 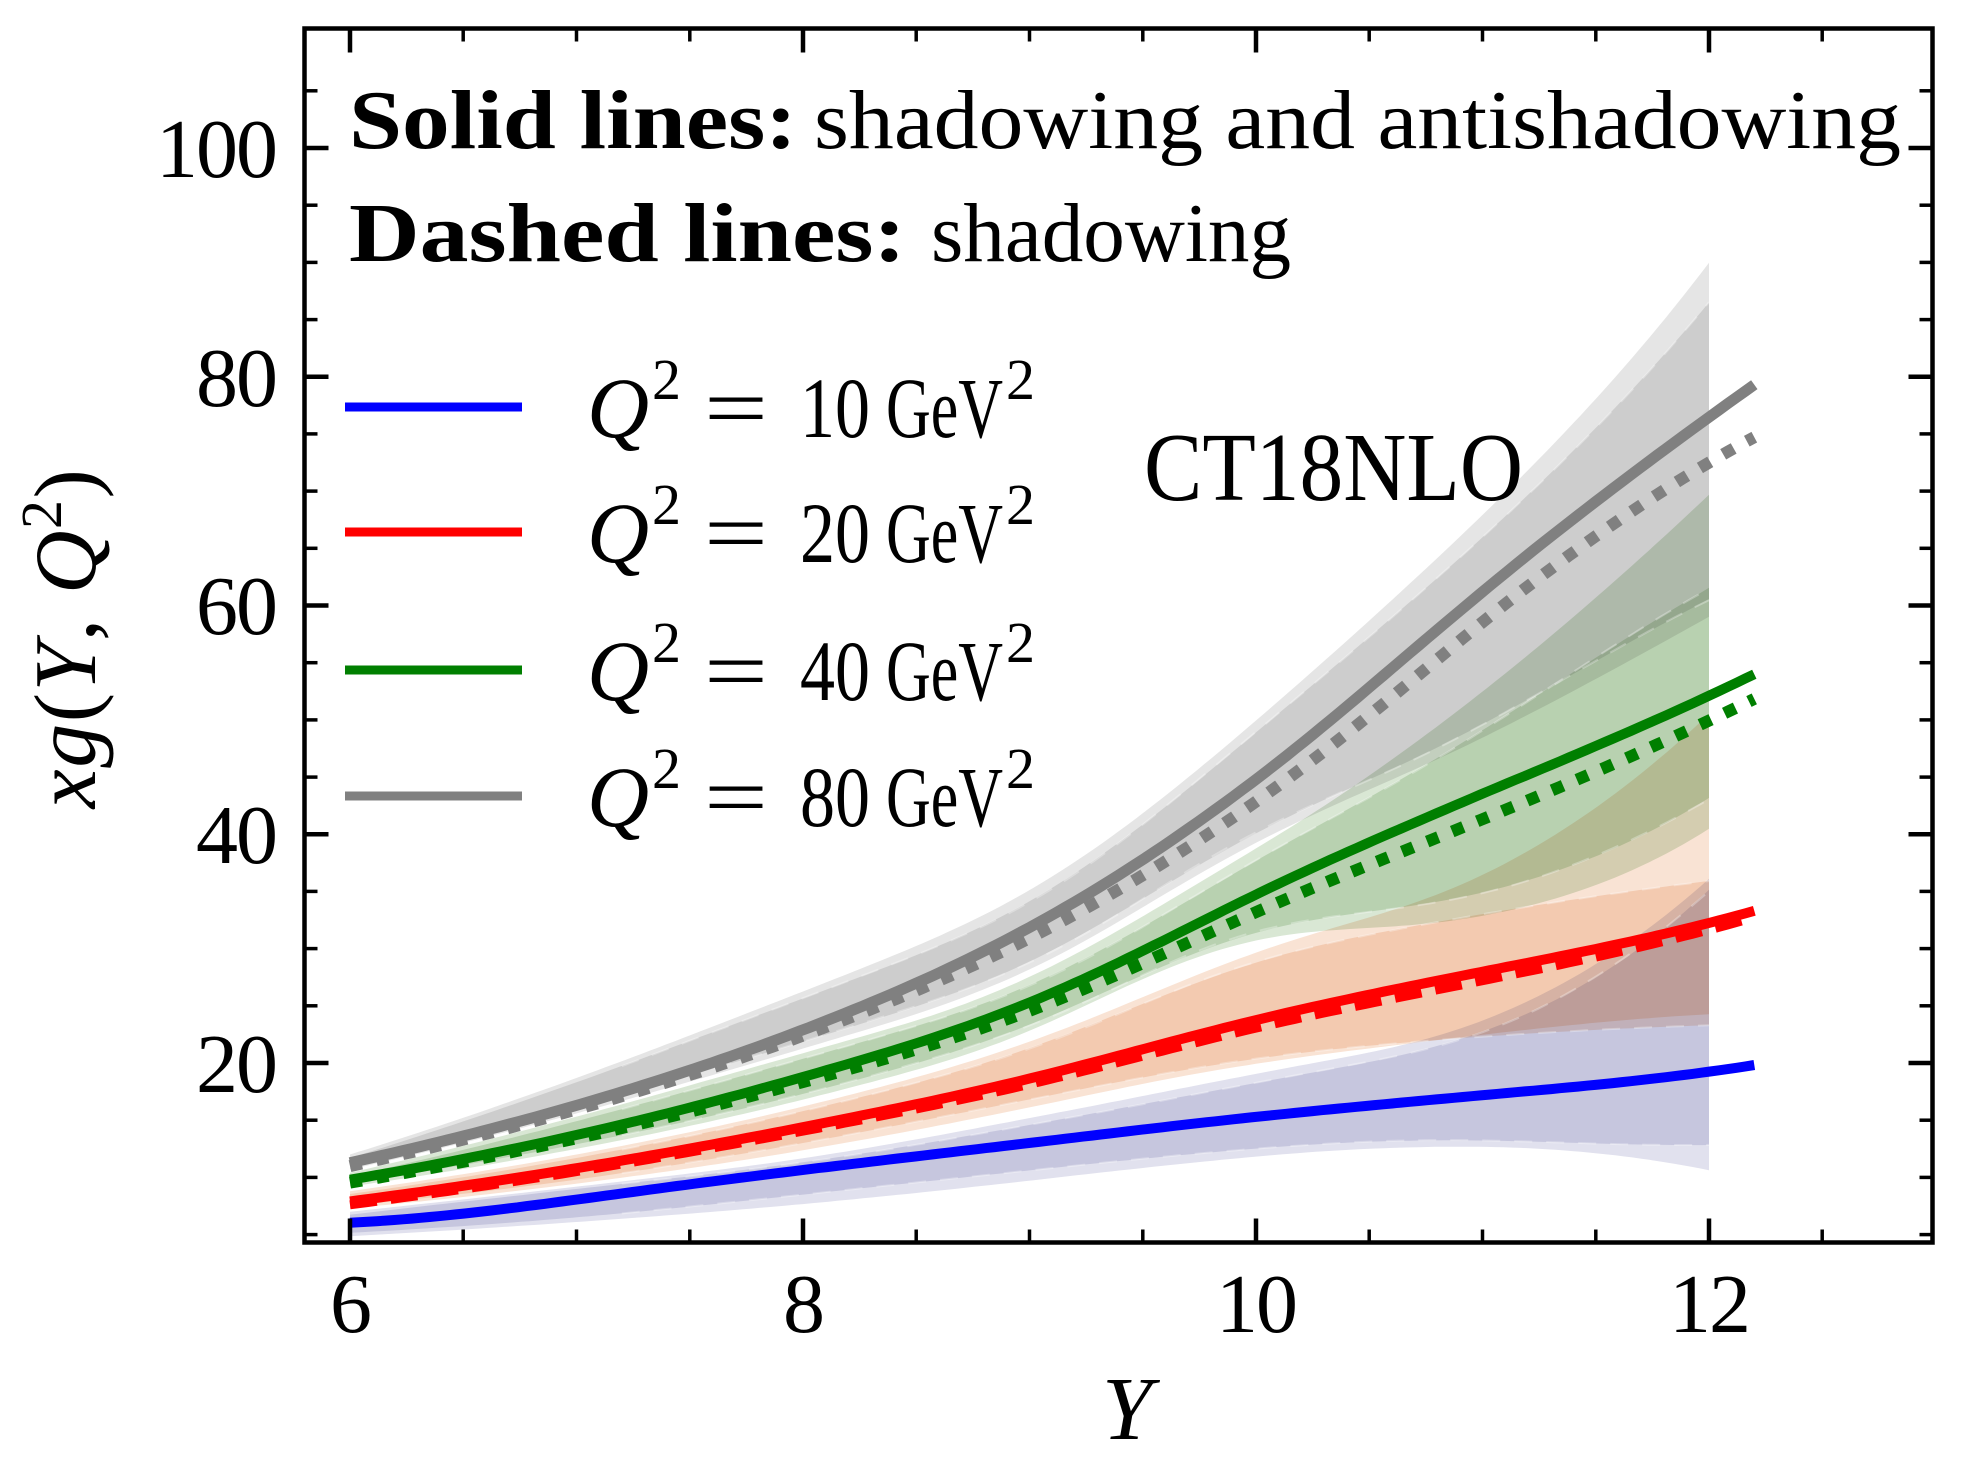 What do you see at coordinates (1709, 1304) in the screenshot?
I see `svg-text: 12` at bounding box center [1709, 1304].